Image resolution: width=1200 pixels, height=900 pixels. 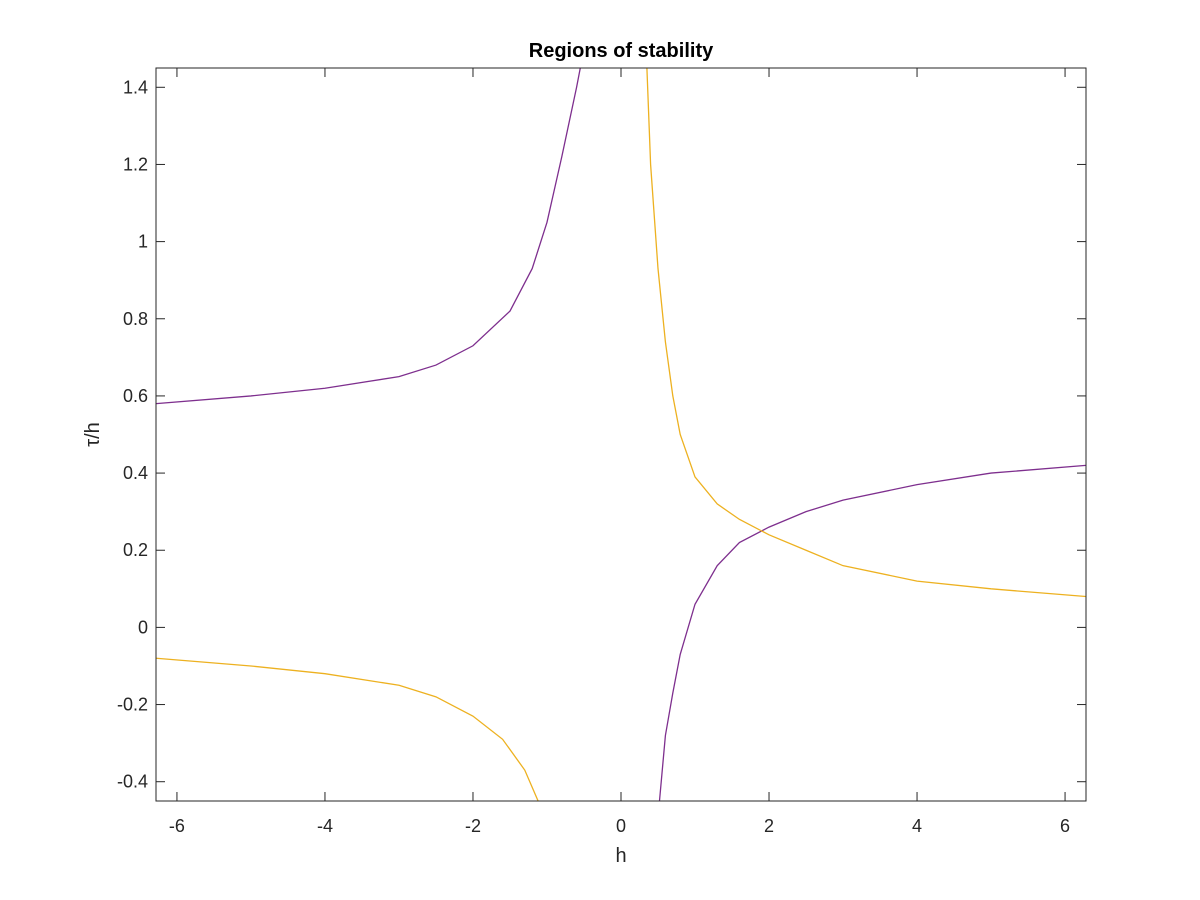 I want to click on y-tick-label: 1.2, so click(x=135, y=164).